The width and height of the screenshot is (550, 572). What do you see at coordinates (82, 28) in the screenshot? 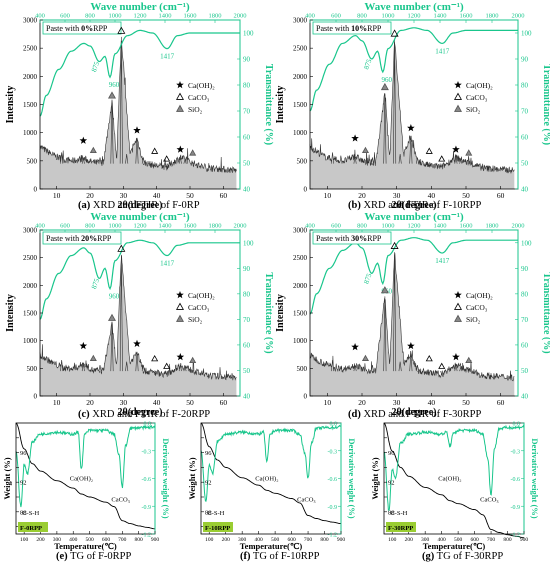
I see `paste-label: Paste with 0%RPP` at bounding box center [82, 28].